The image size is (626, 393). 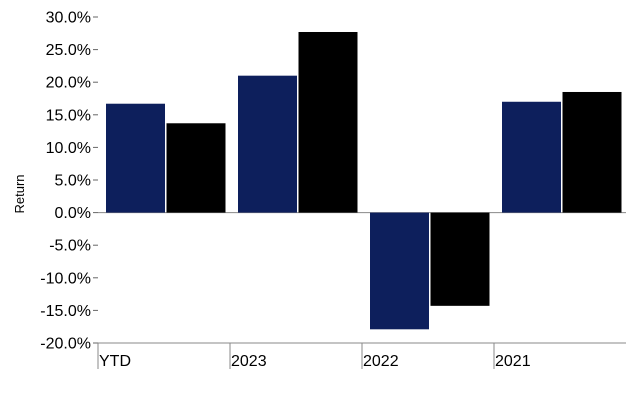 I want to click on y-tick-label: -15.0%, so click(x=65, y=311).